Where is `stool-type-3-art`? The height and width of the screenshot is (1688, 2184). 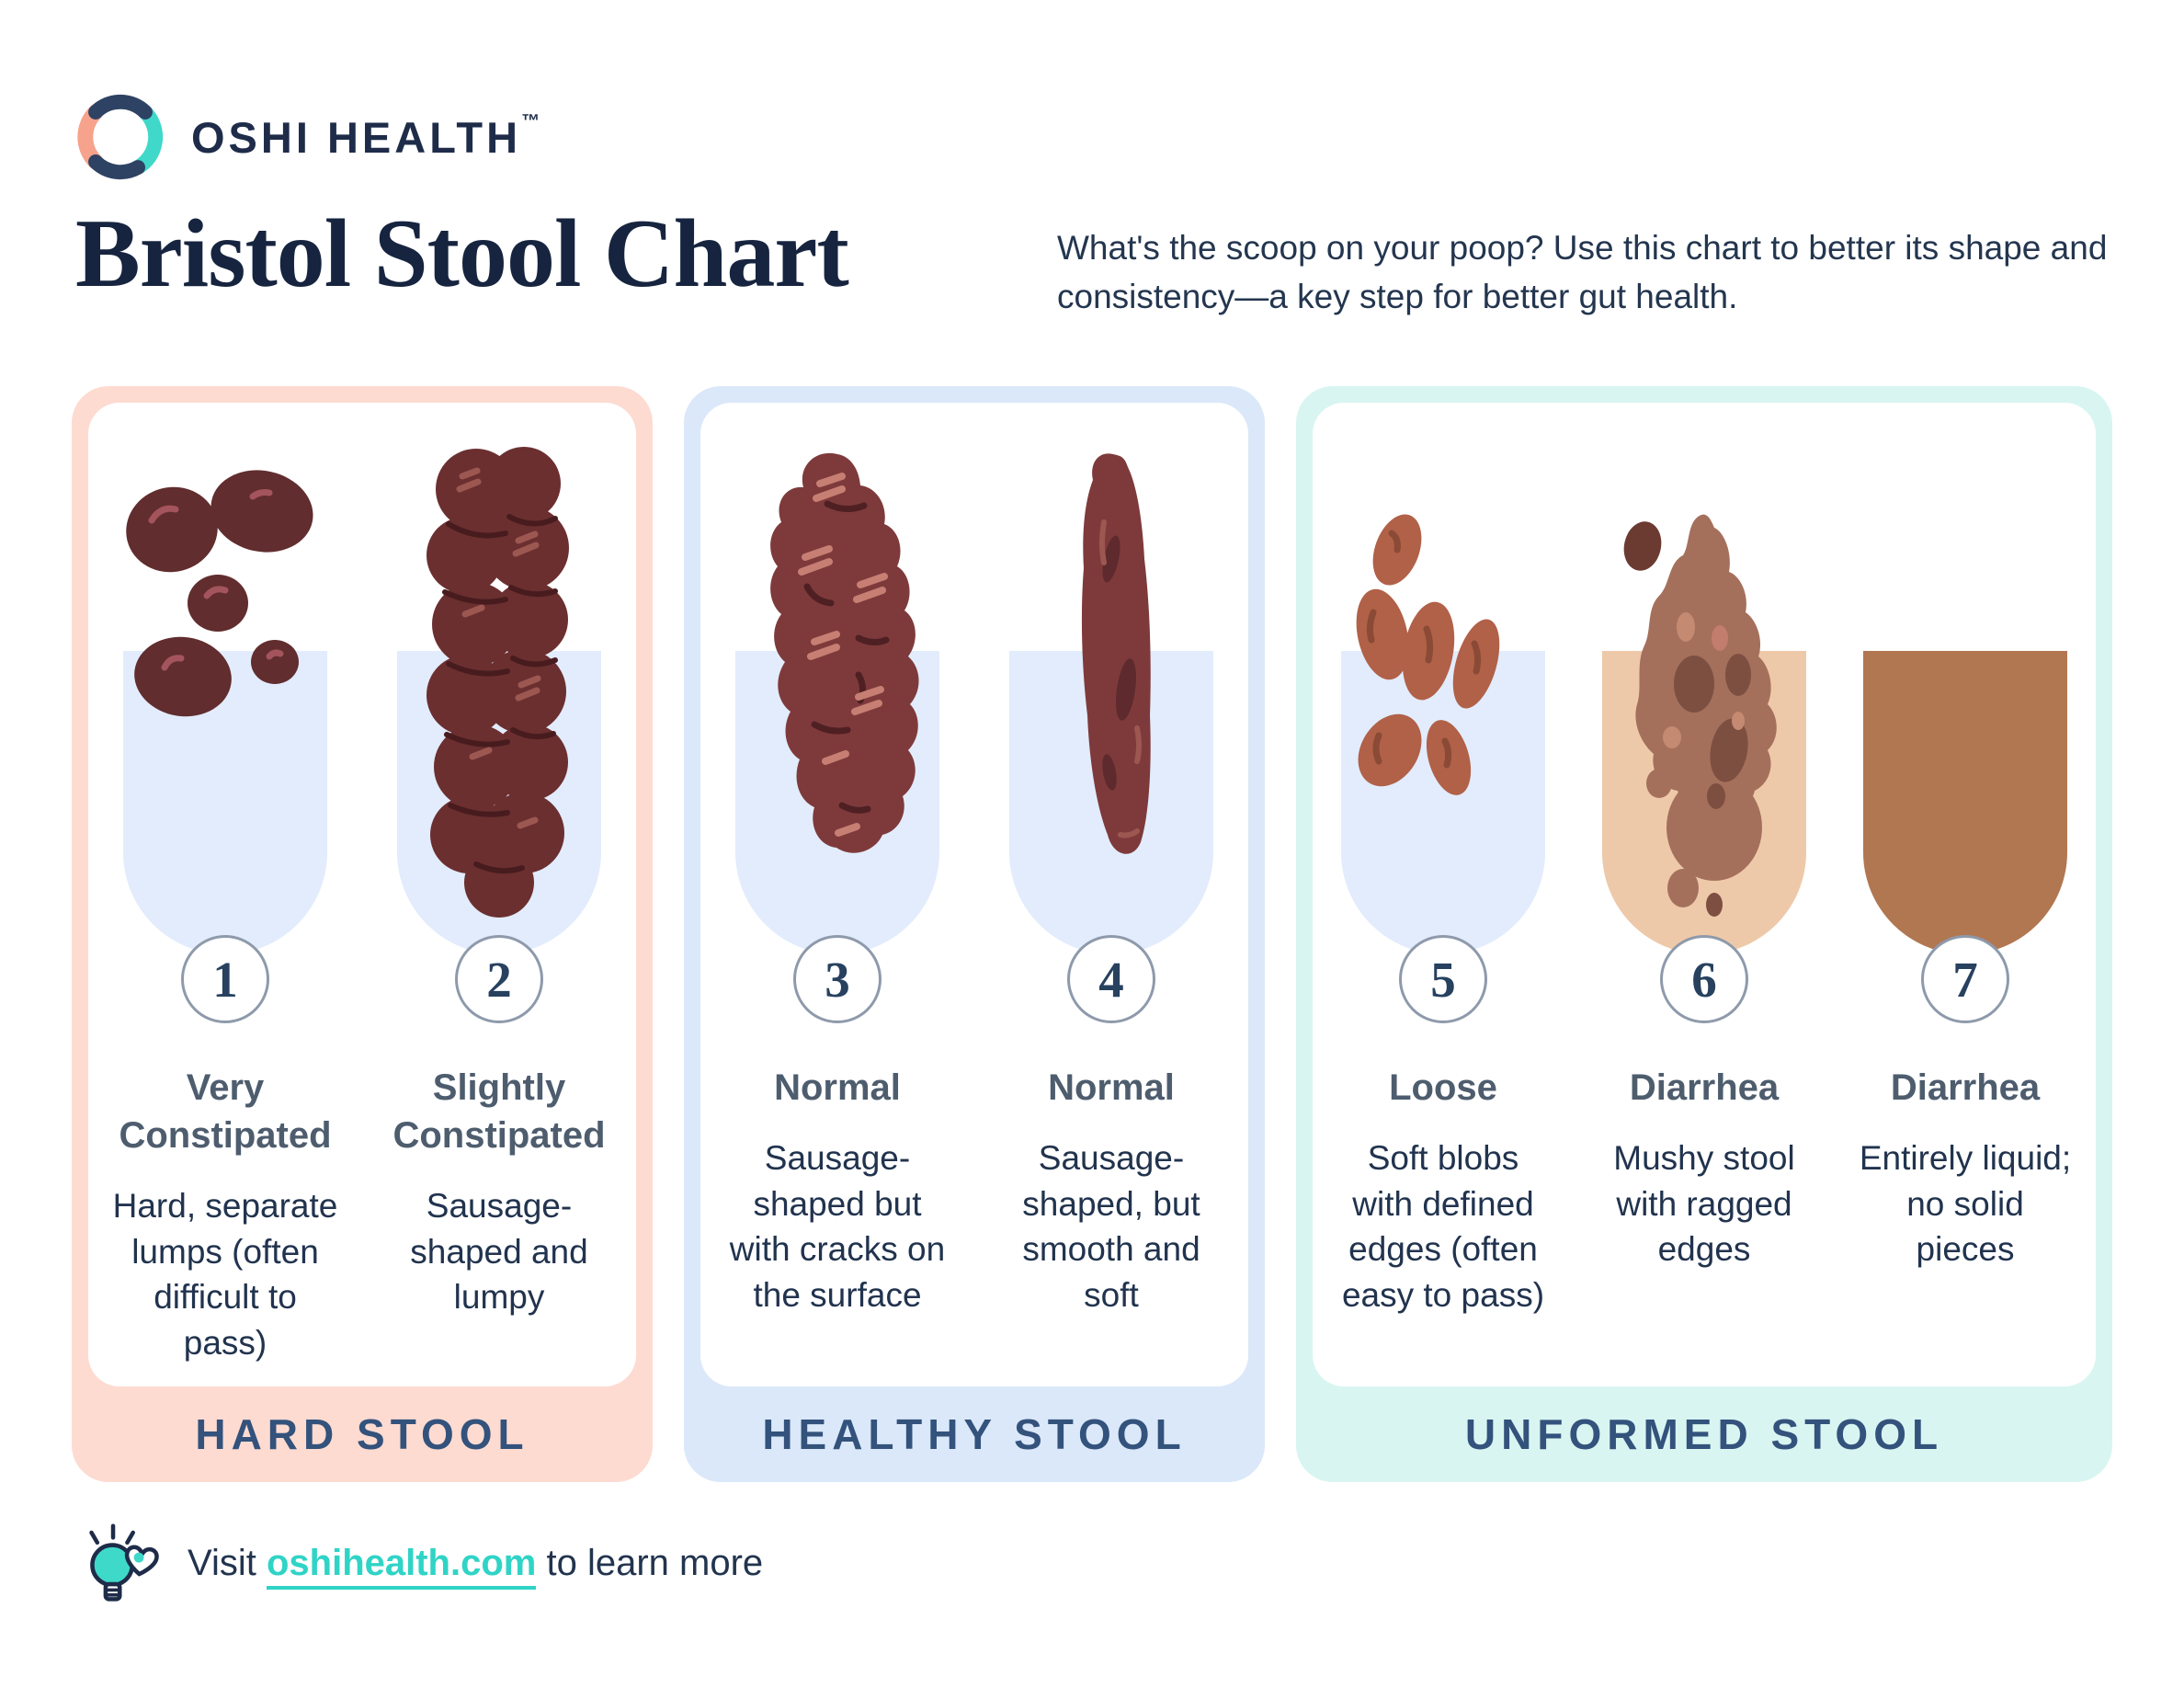 stool-type-3-art is located at coordinates (837, 679).